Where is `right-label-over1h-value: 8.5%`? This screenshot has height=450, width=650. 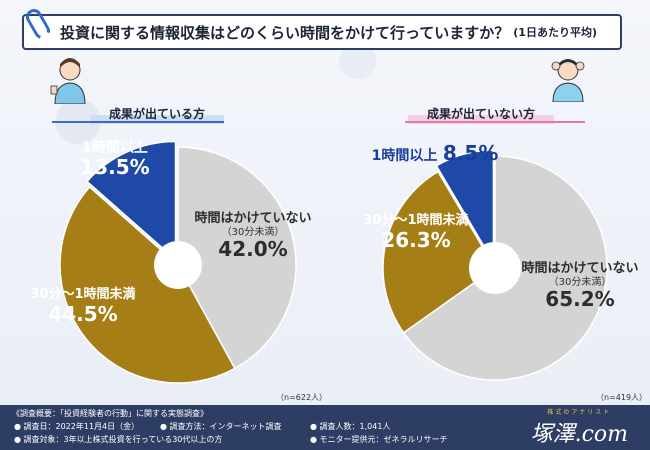
right-label-over1h-value: 8.5% is located at coordinates (470, 153).